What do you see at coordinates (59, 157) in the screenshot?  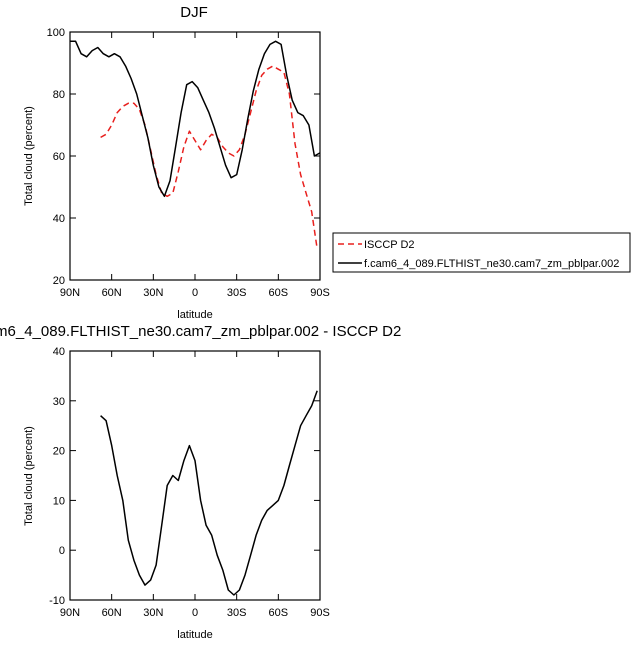 I see `y-tick-label: 60` at bounding box center [59, 157].